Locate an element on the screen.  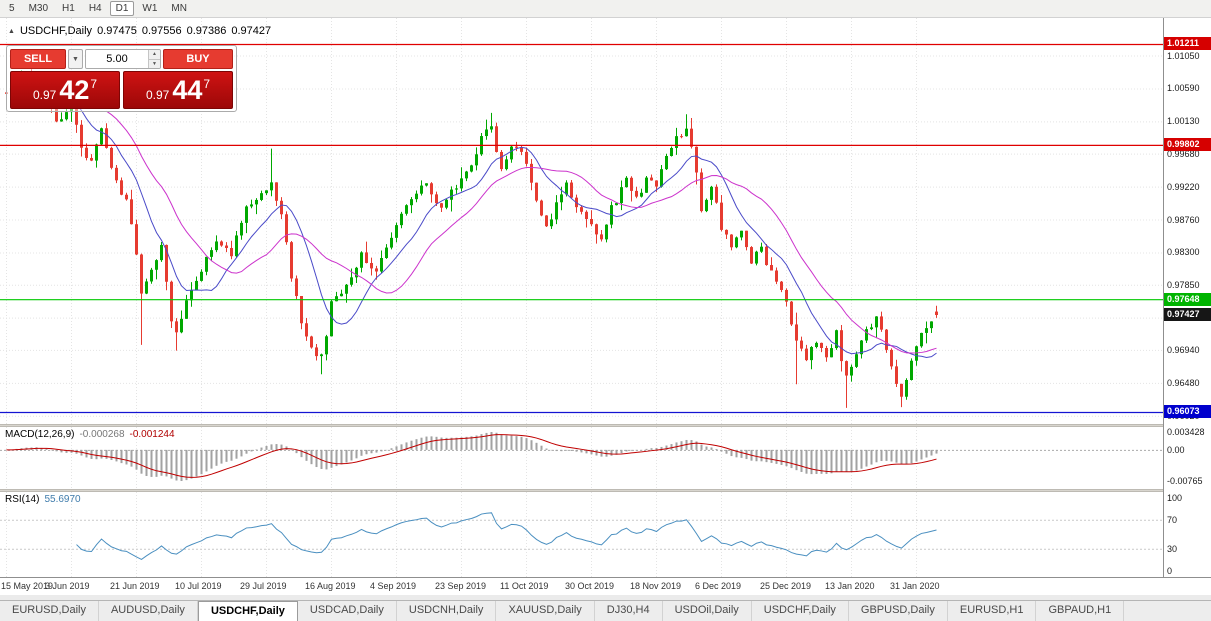
macd-main-value: -0.000268 is located at coordinates (102, 434).